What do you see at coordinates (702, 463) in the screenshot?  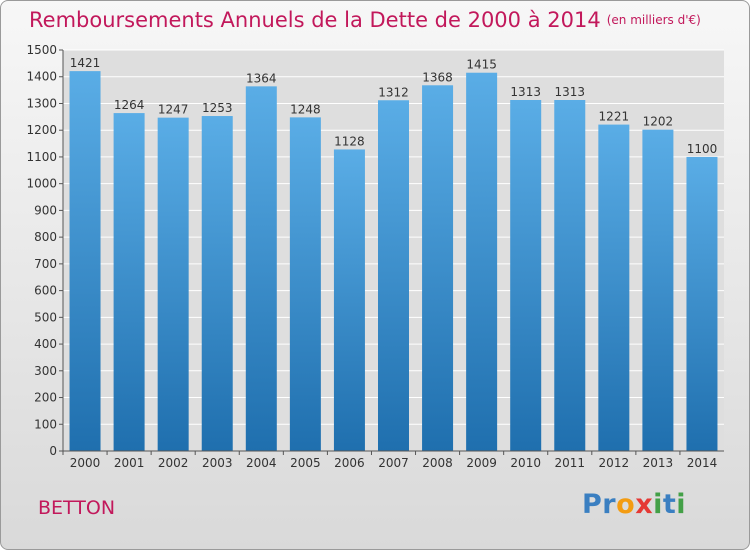 I see `x-tick-label: 2014` at bounding box center [702, 463].